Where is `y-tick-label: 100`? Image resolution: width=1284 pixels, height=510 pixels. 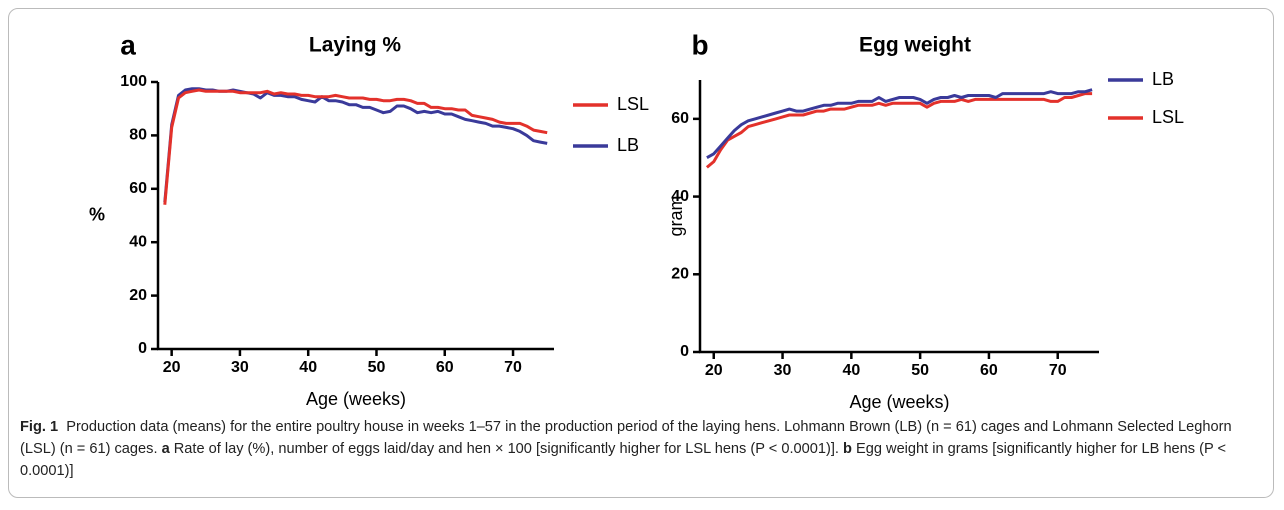
y-tick-label: 100 is located at coordinates (133, 81).